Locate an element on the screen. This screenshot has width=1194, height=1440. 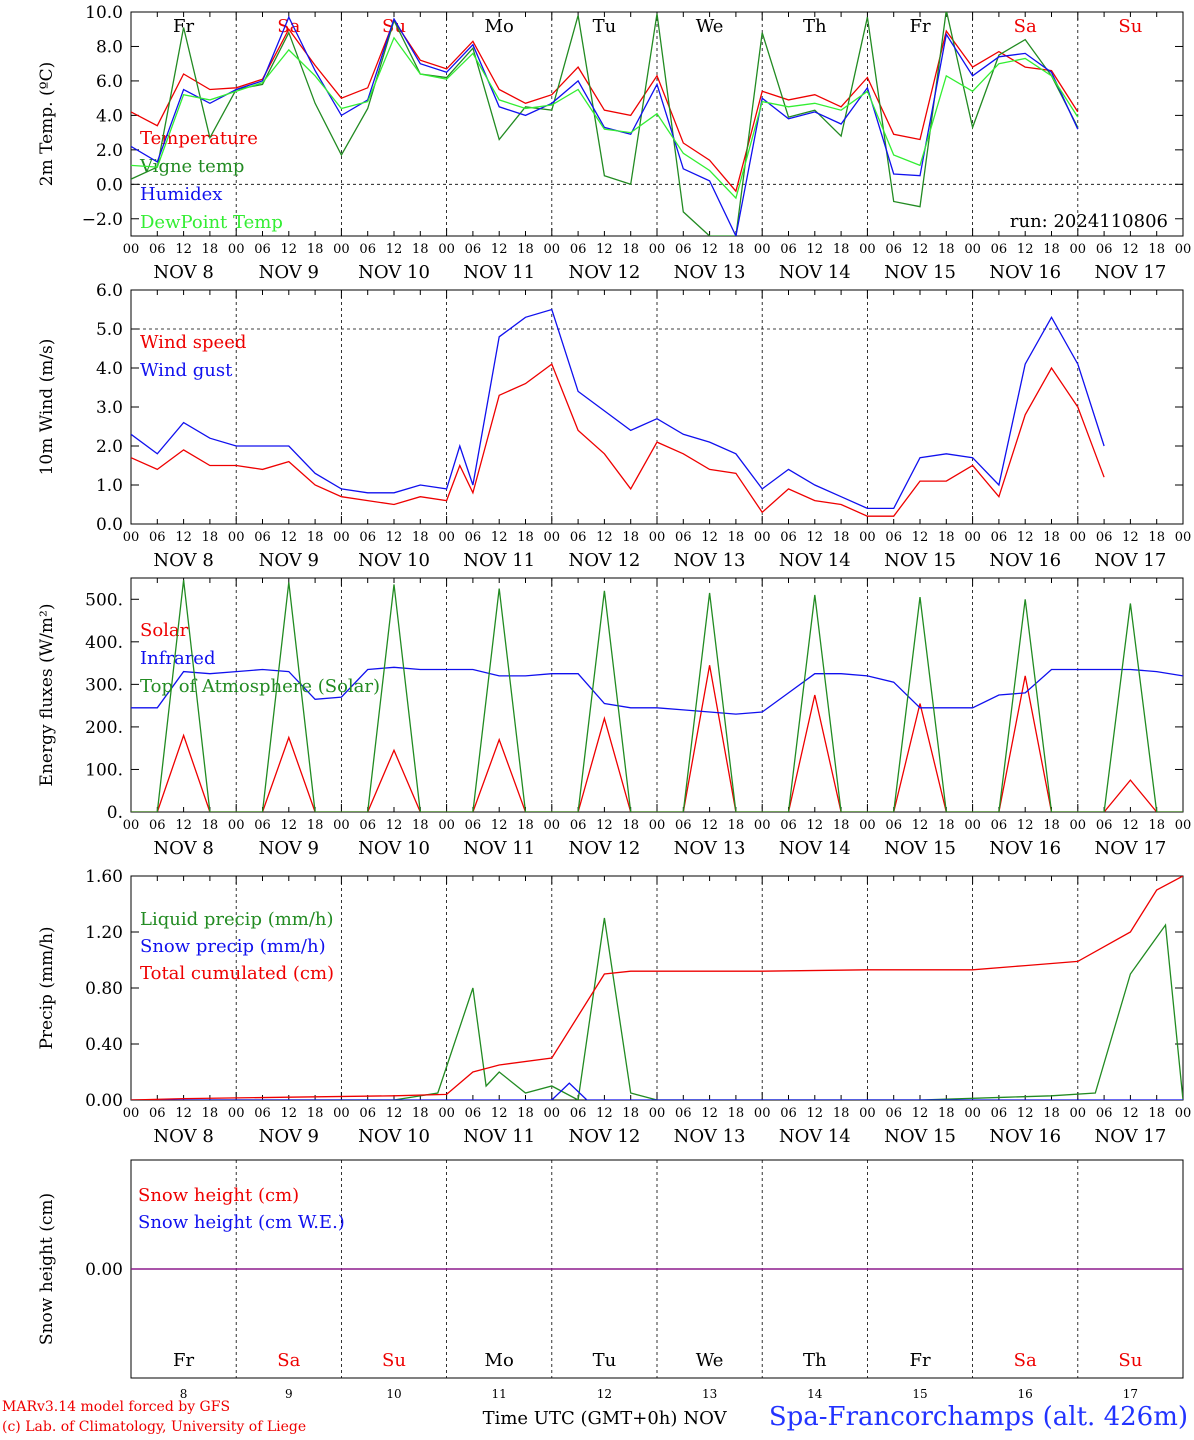
y-tick-label: 0.00 is located at coordinates (104, 1270).